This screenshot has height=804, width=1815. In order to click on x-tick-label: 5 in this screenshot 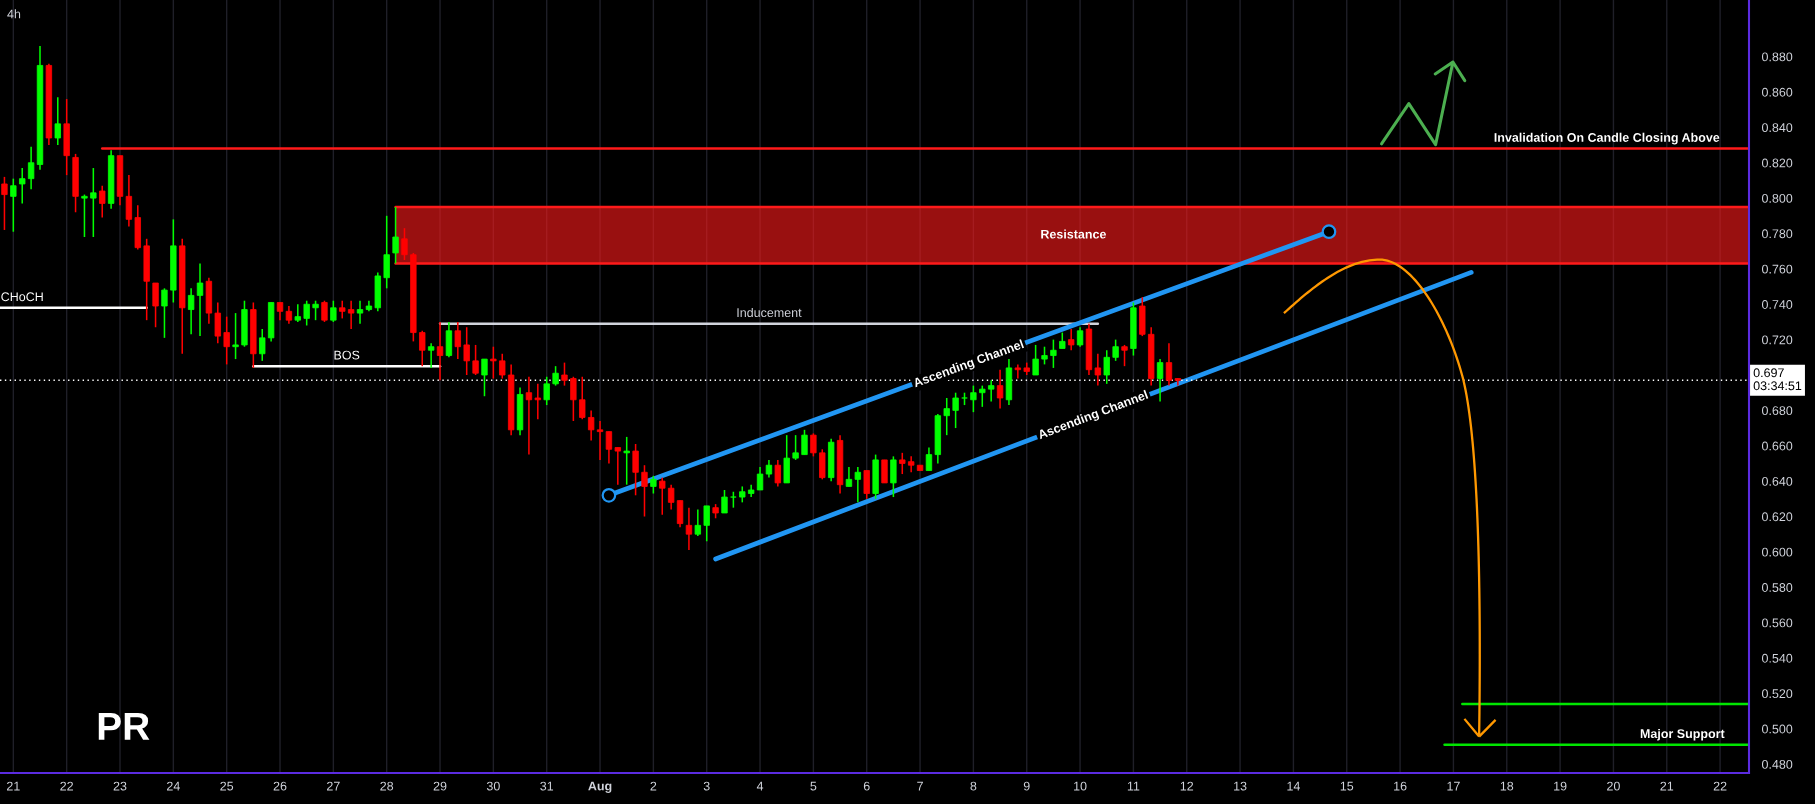, I will do `click(813, 786)`.